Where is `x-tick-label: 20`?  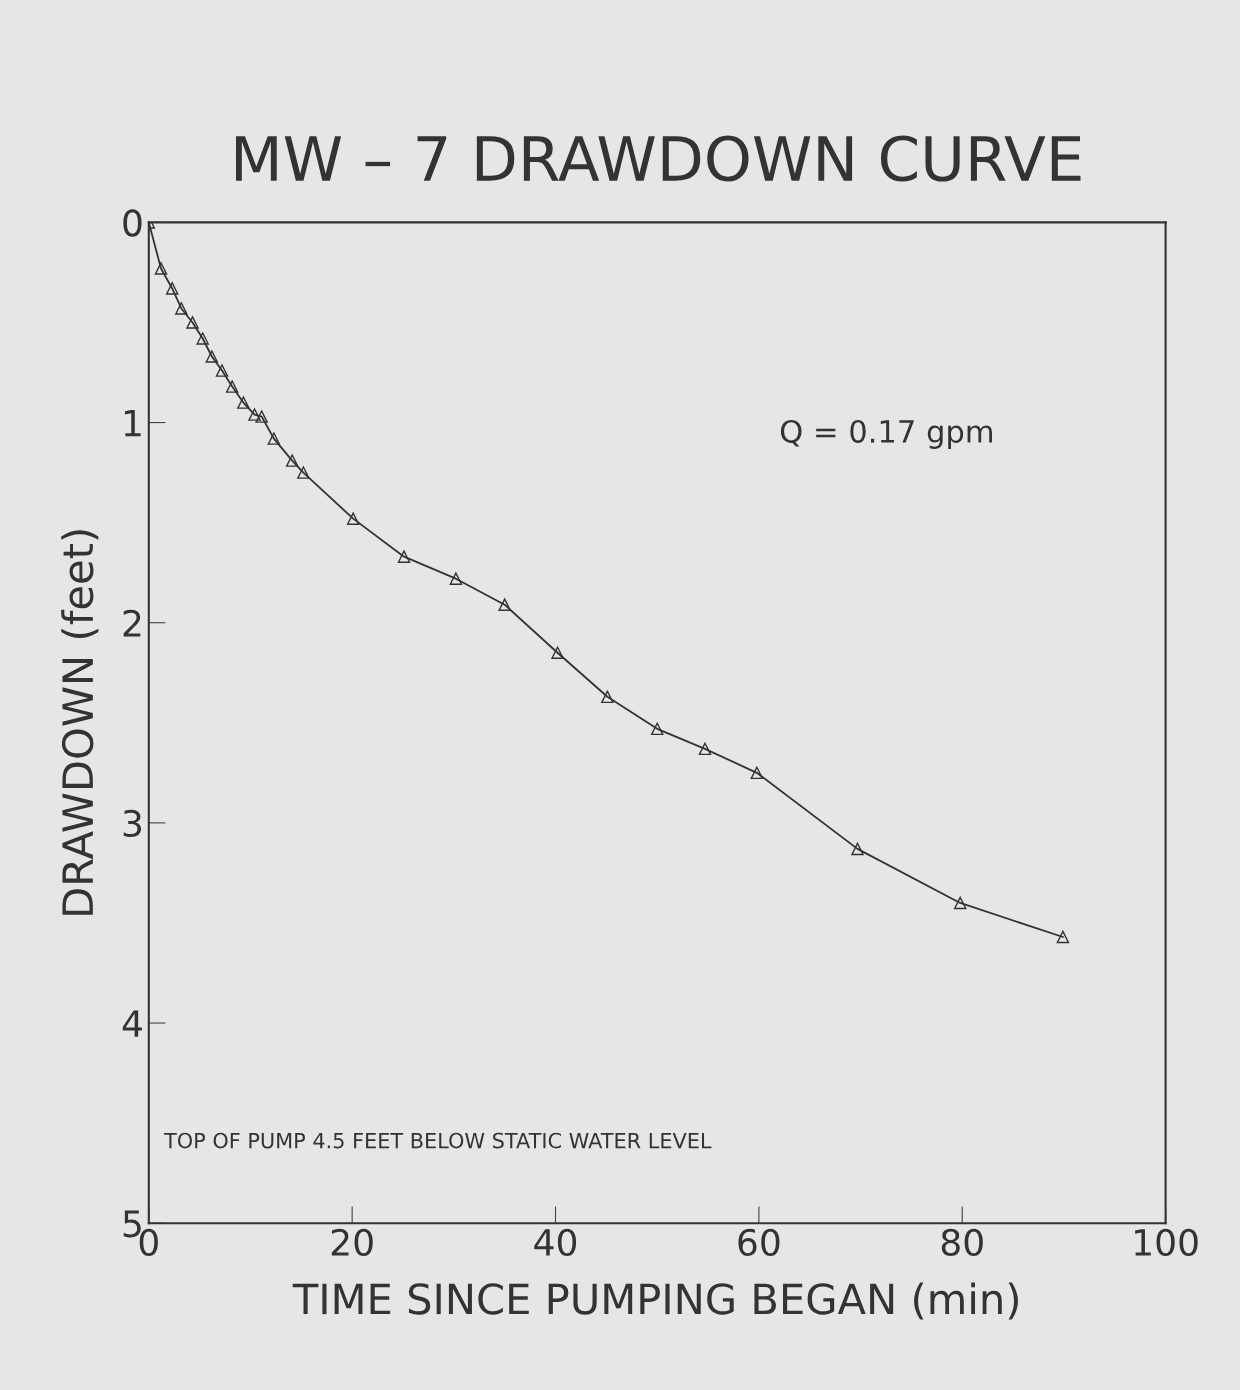 x-tick-label: 20 is located at coordinates (352, 1242).